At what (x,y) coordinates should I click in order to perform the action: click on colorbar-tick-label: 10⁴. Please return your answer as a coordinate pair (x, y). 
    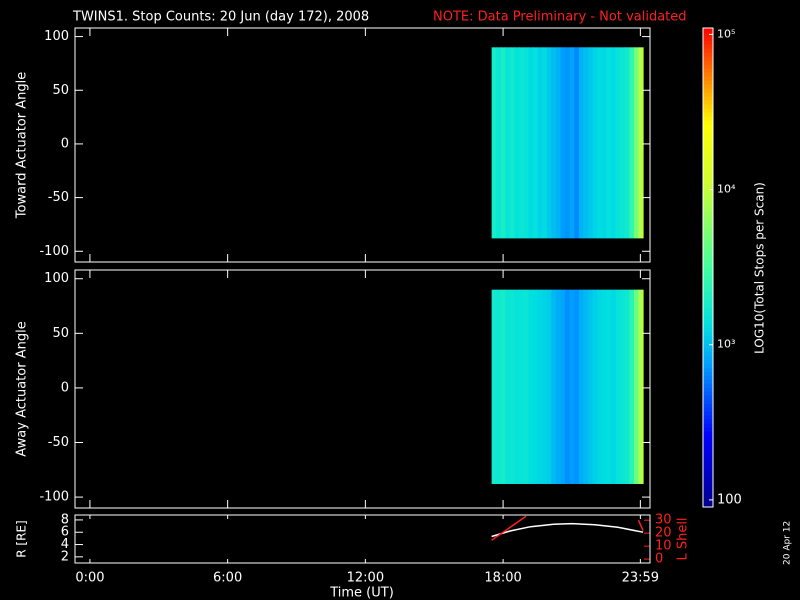
    Looking at the image, I should click on (726, 189).